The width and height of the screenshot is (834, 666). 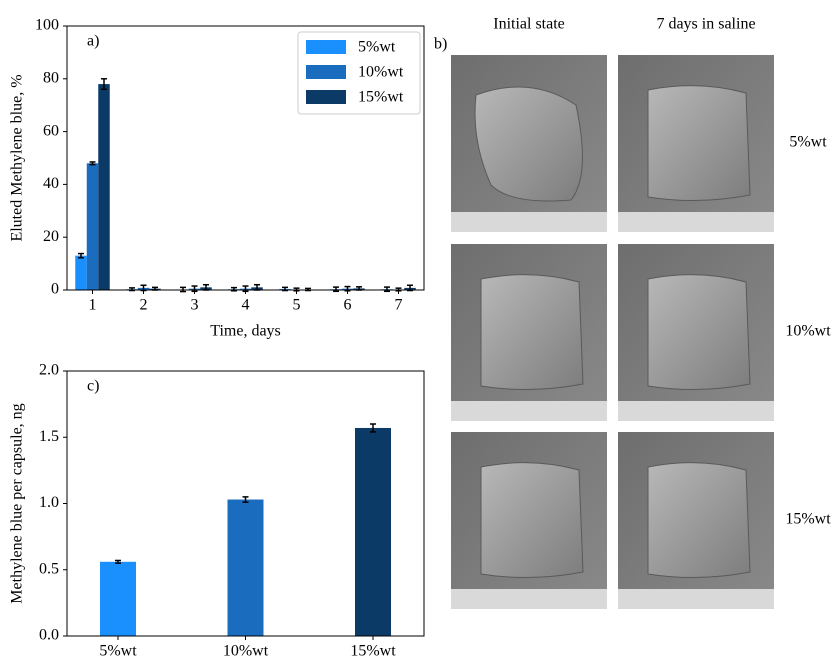 I want to click on x-tick-label: 6, so click(x=348, y=305).